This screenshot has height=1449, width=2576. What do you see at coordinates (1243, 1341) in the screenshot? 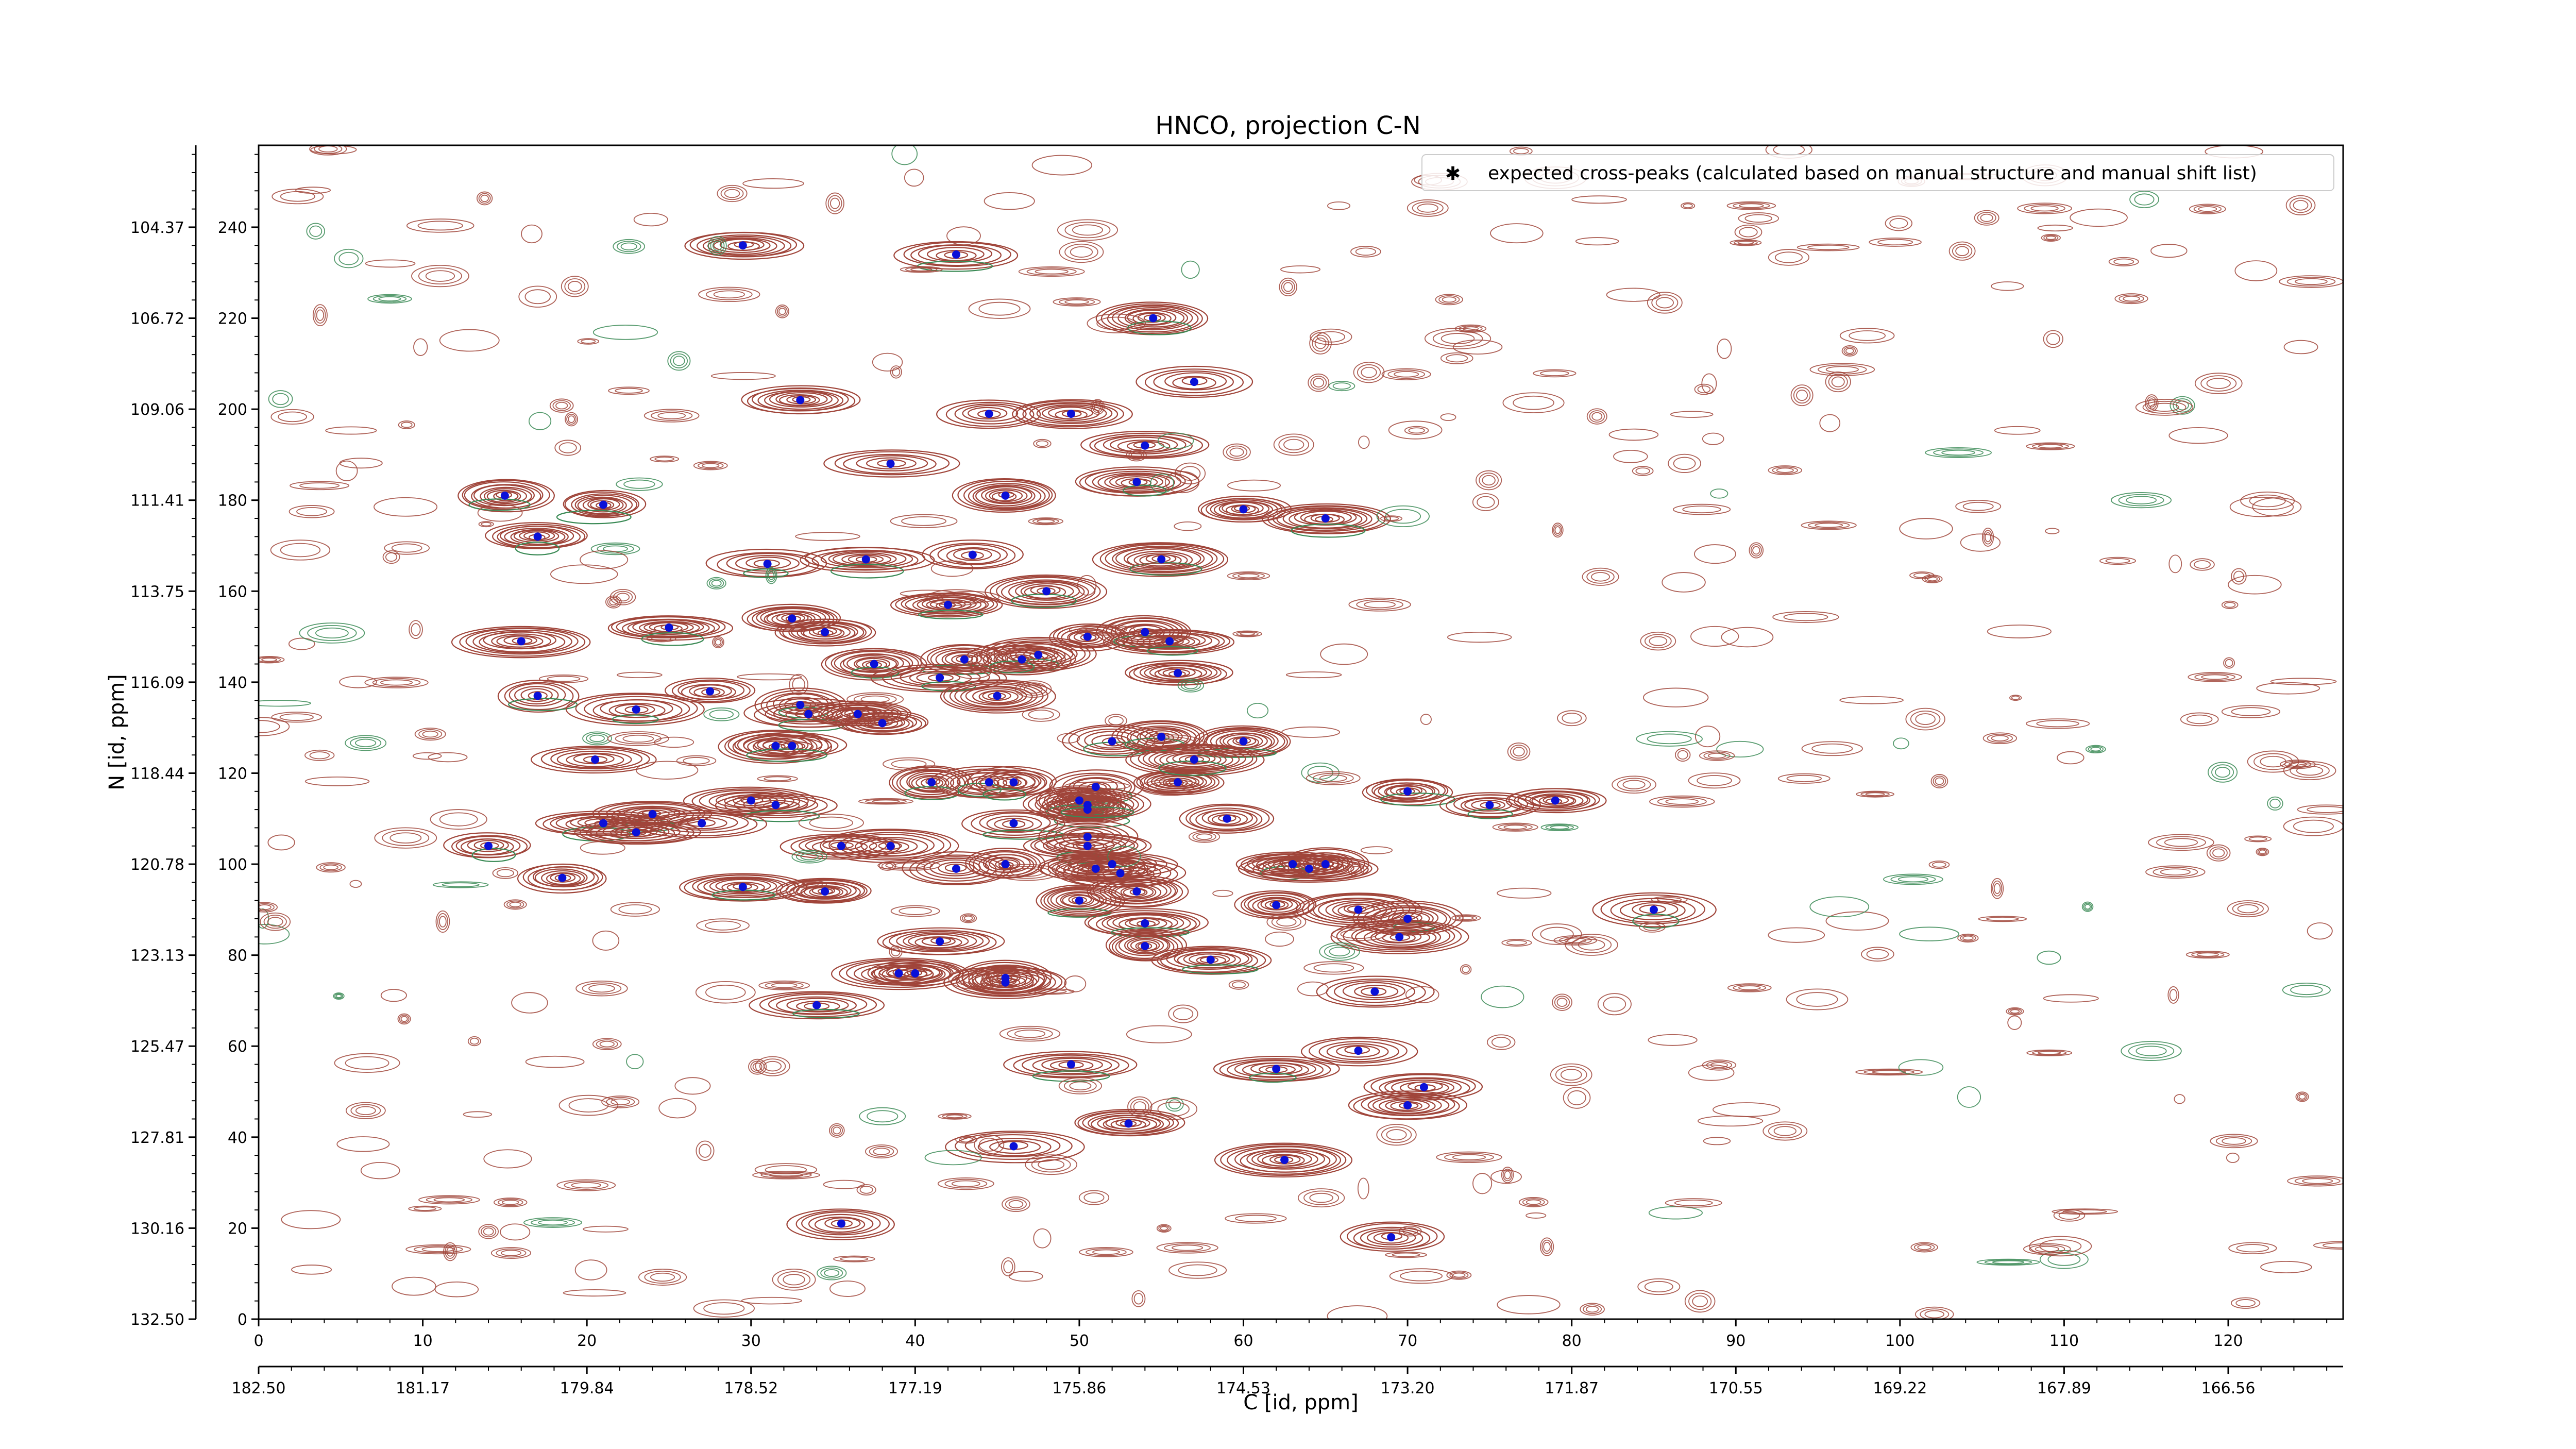
I see `x-tick-label: 60` at bounding box center [1243, 1341].